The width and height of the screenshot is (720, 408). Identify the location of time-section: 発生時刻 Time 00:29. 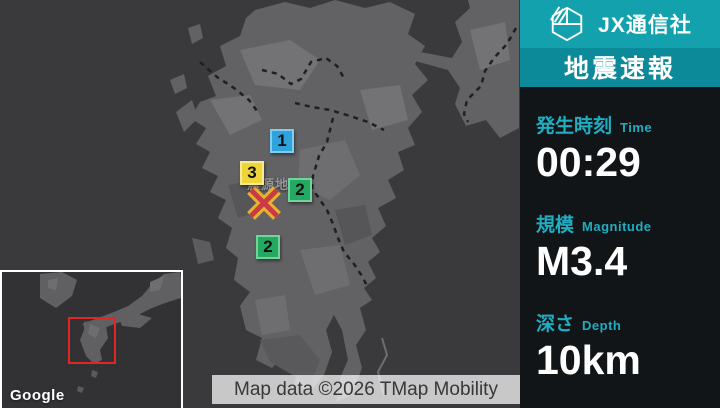
(628, 147).